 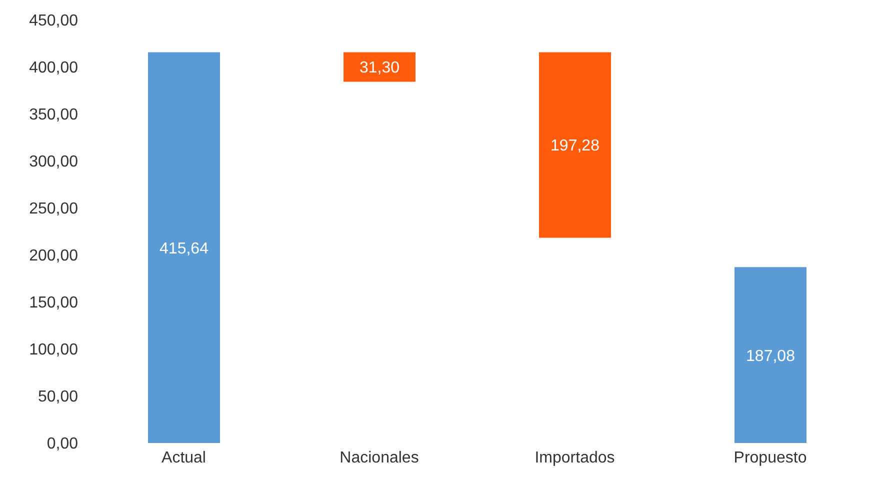 What do you see at coordinates (62, 444) in the screenshot?
I see `y-tick-label: 0,00` at bounding box center [62, 444].